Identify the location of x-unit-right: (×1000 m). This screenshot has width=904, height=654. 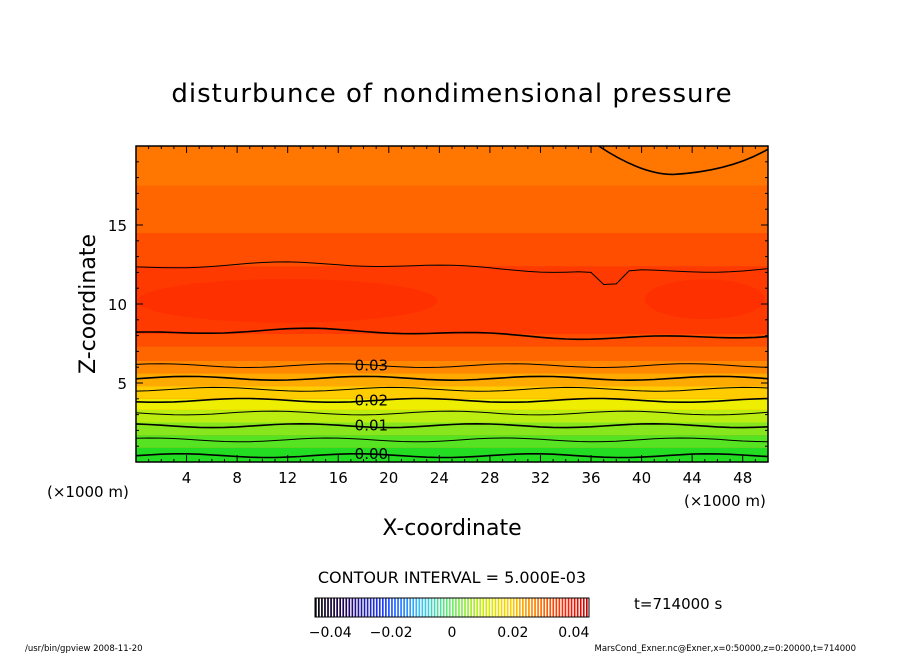
(725, 501).